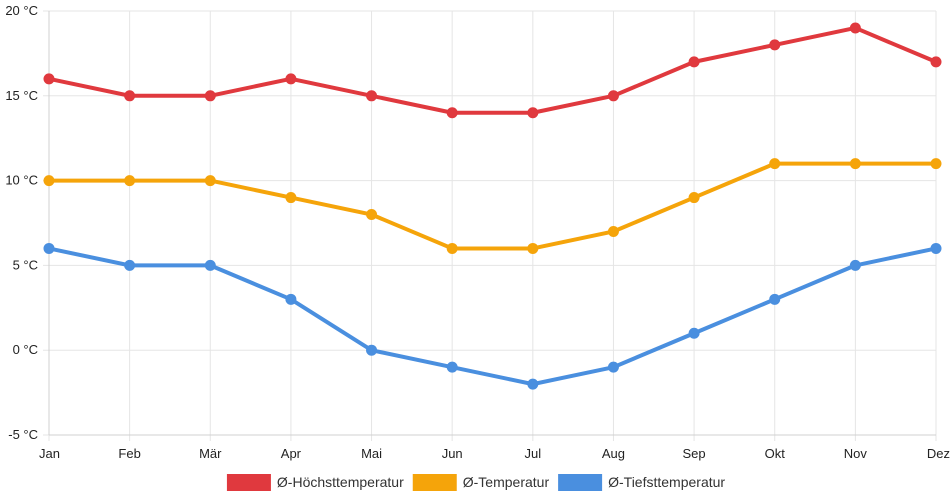  What do you see at coordinates (694, 333) in the screenshot?
I see `data-point-tiefsttemperatur-sep` at bounding box center [694, 333].